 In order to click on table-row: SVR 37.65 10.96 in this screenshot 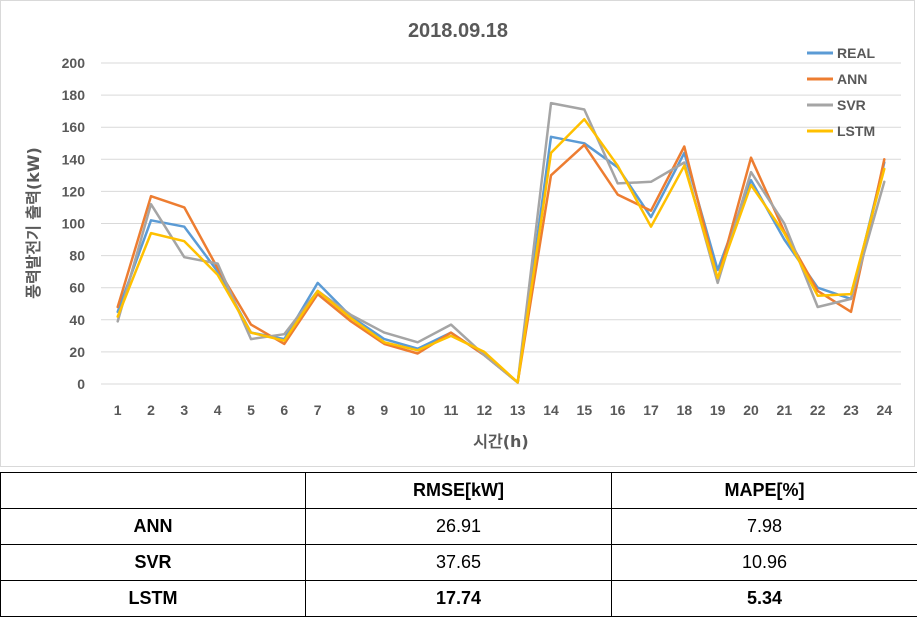, I will do `click(458, 562)`.